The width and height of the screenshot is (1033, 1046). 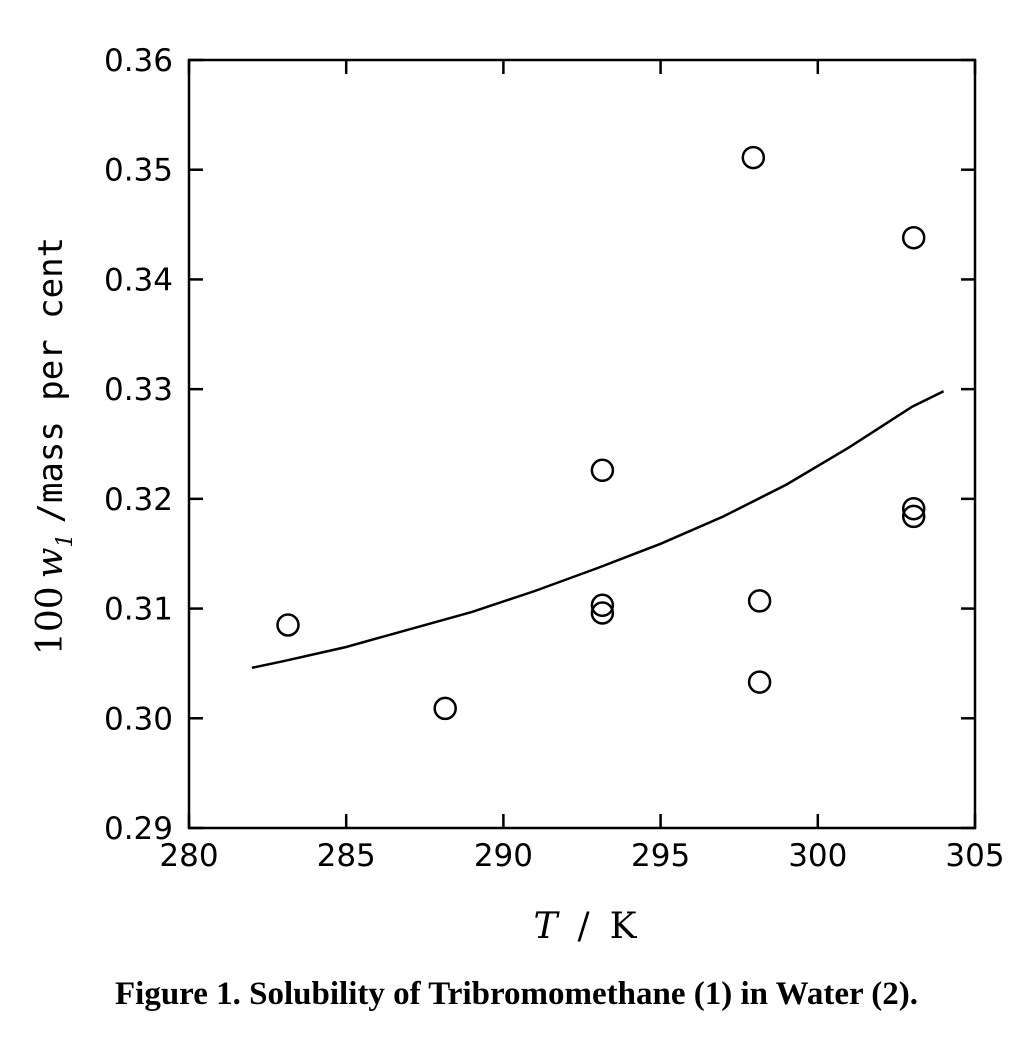 I want to click on y-tick-label: 0.33, so click(x=138, y=390).